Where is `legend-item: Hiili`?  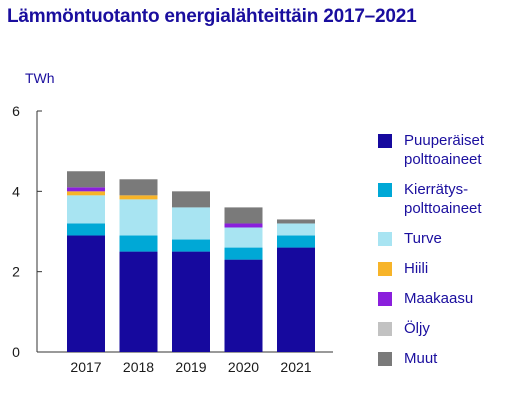 legend-item: Hiili is located at coordinates (431, 268).